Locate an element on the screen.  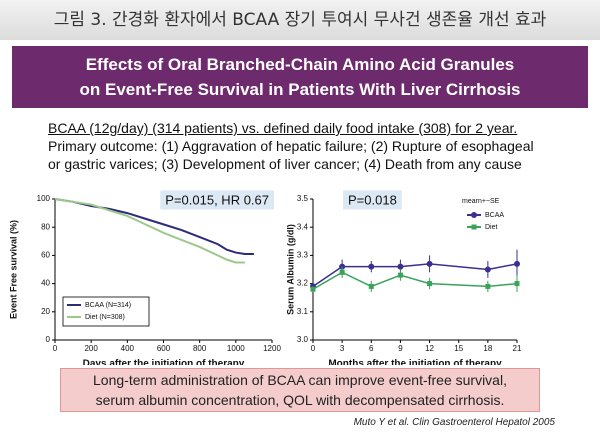
x-tick-label: 1000 is located at coordinates (236, 348).